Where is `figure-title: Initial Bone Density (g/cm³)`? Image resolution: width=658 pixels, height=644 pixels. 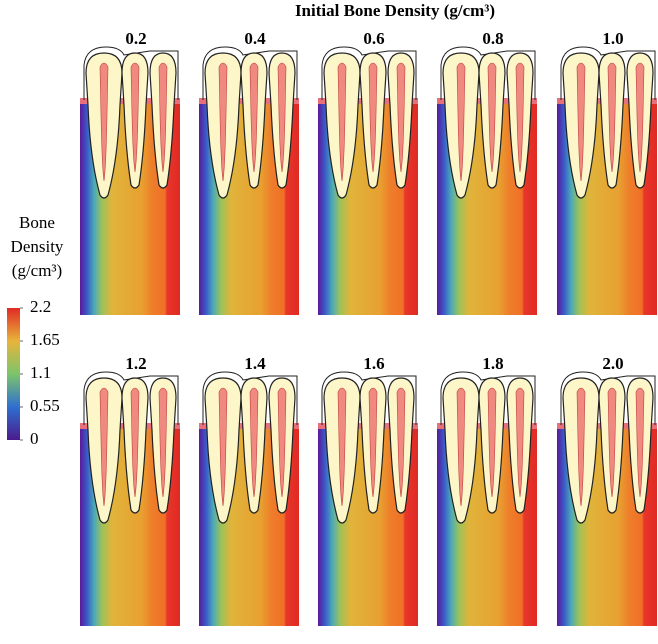 figure-title: Initial Bone Density (g/cm³) is located at coordinates (395, 10).